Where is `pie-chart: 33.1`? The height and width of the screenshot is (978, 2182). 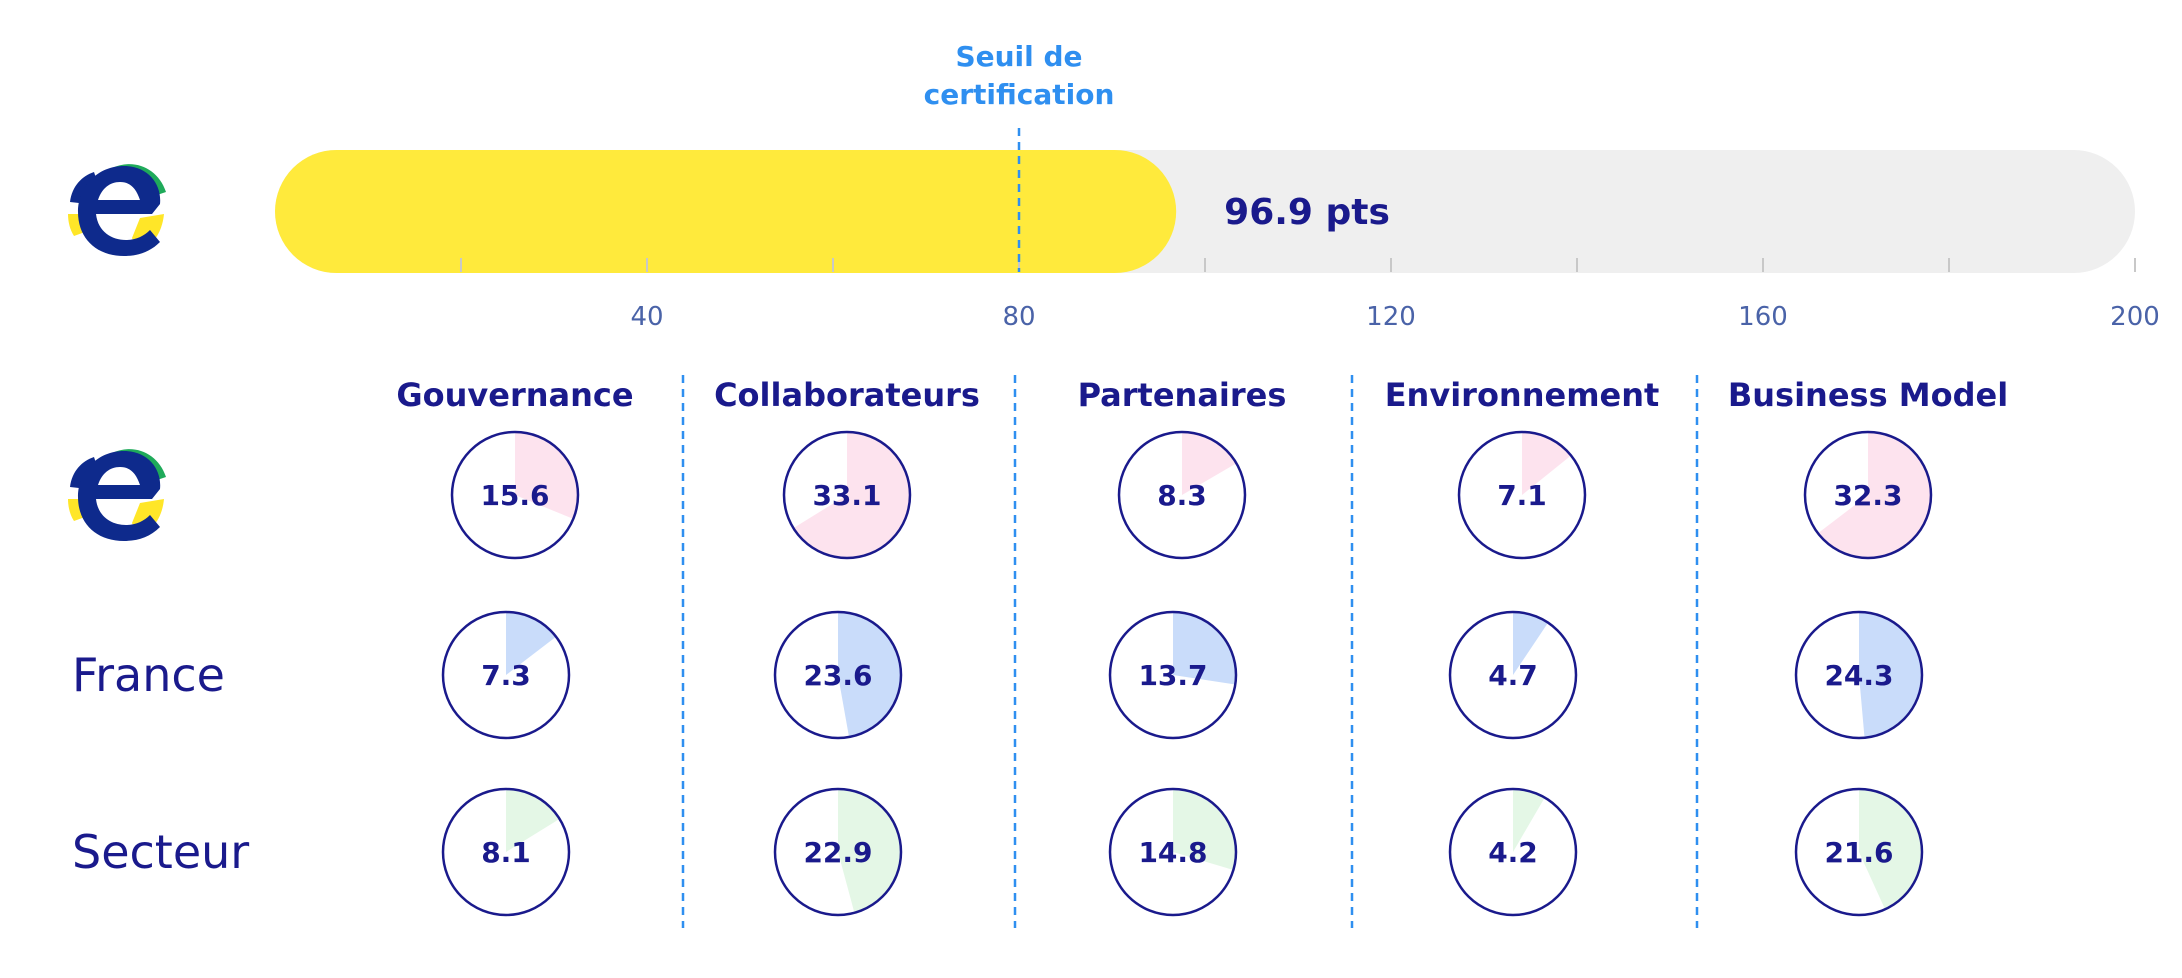 pie-chart: 33.1 is located at coordinates (847, 495).